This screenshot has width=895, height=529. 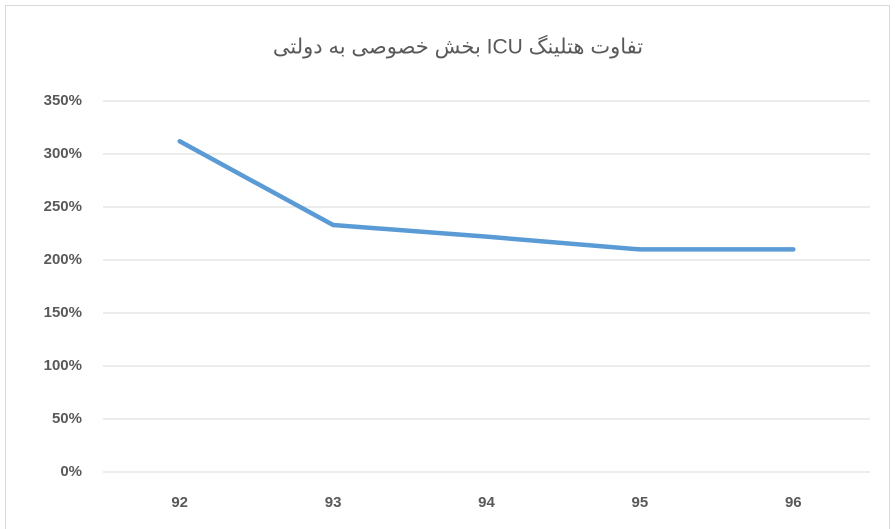 I want to click on data-line, so click(x=486, y=195).